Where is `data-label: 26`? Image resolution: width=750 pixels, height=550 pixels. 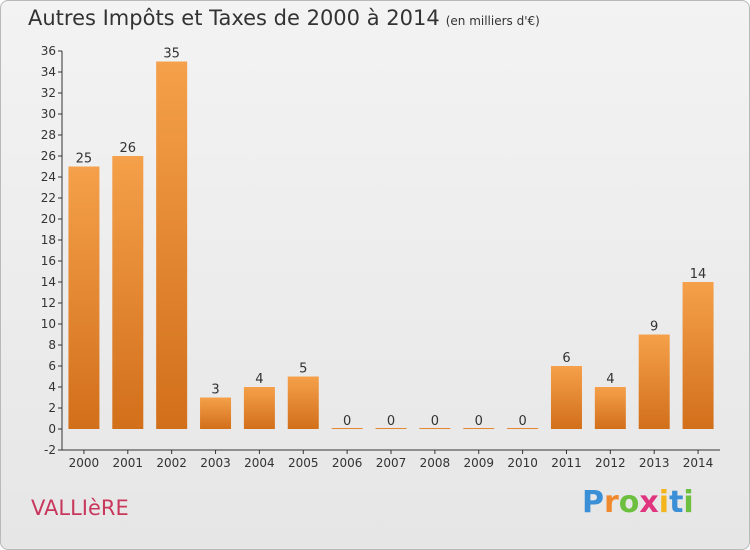
data-label: 26 is located at coordinates (128, 148).